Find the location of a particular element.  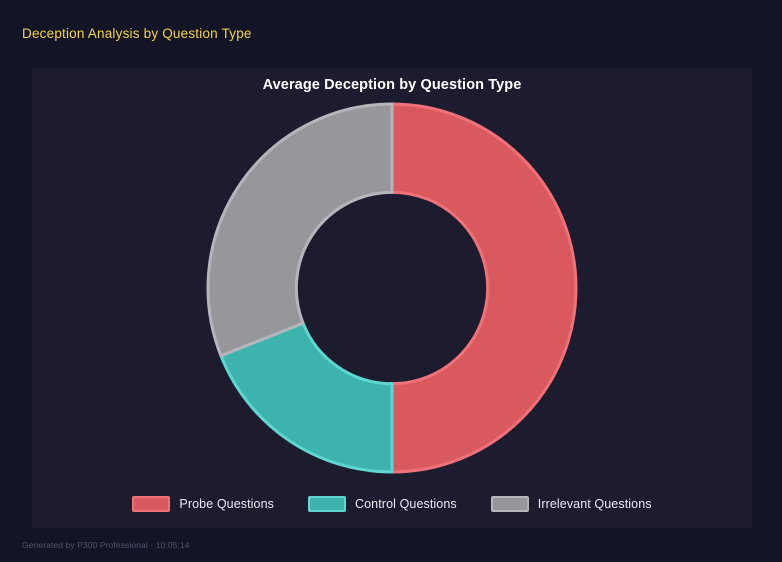

legend-label: Irrelevant Questions is located at coordinates (594, 504).